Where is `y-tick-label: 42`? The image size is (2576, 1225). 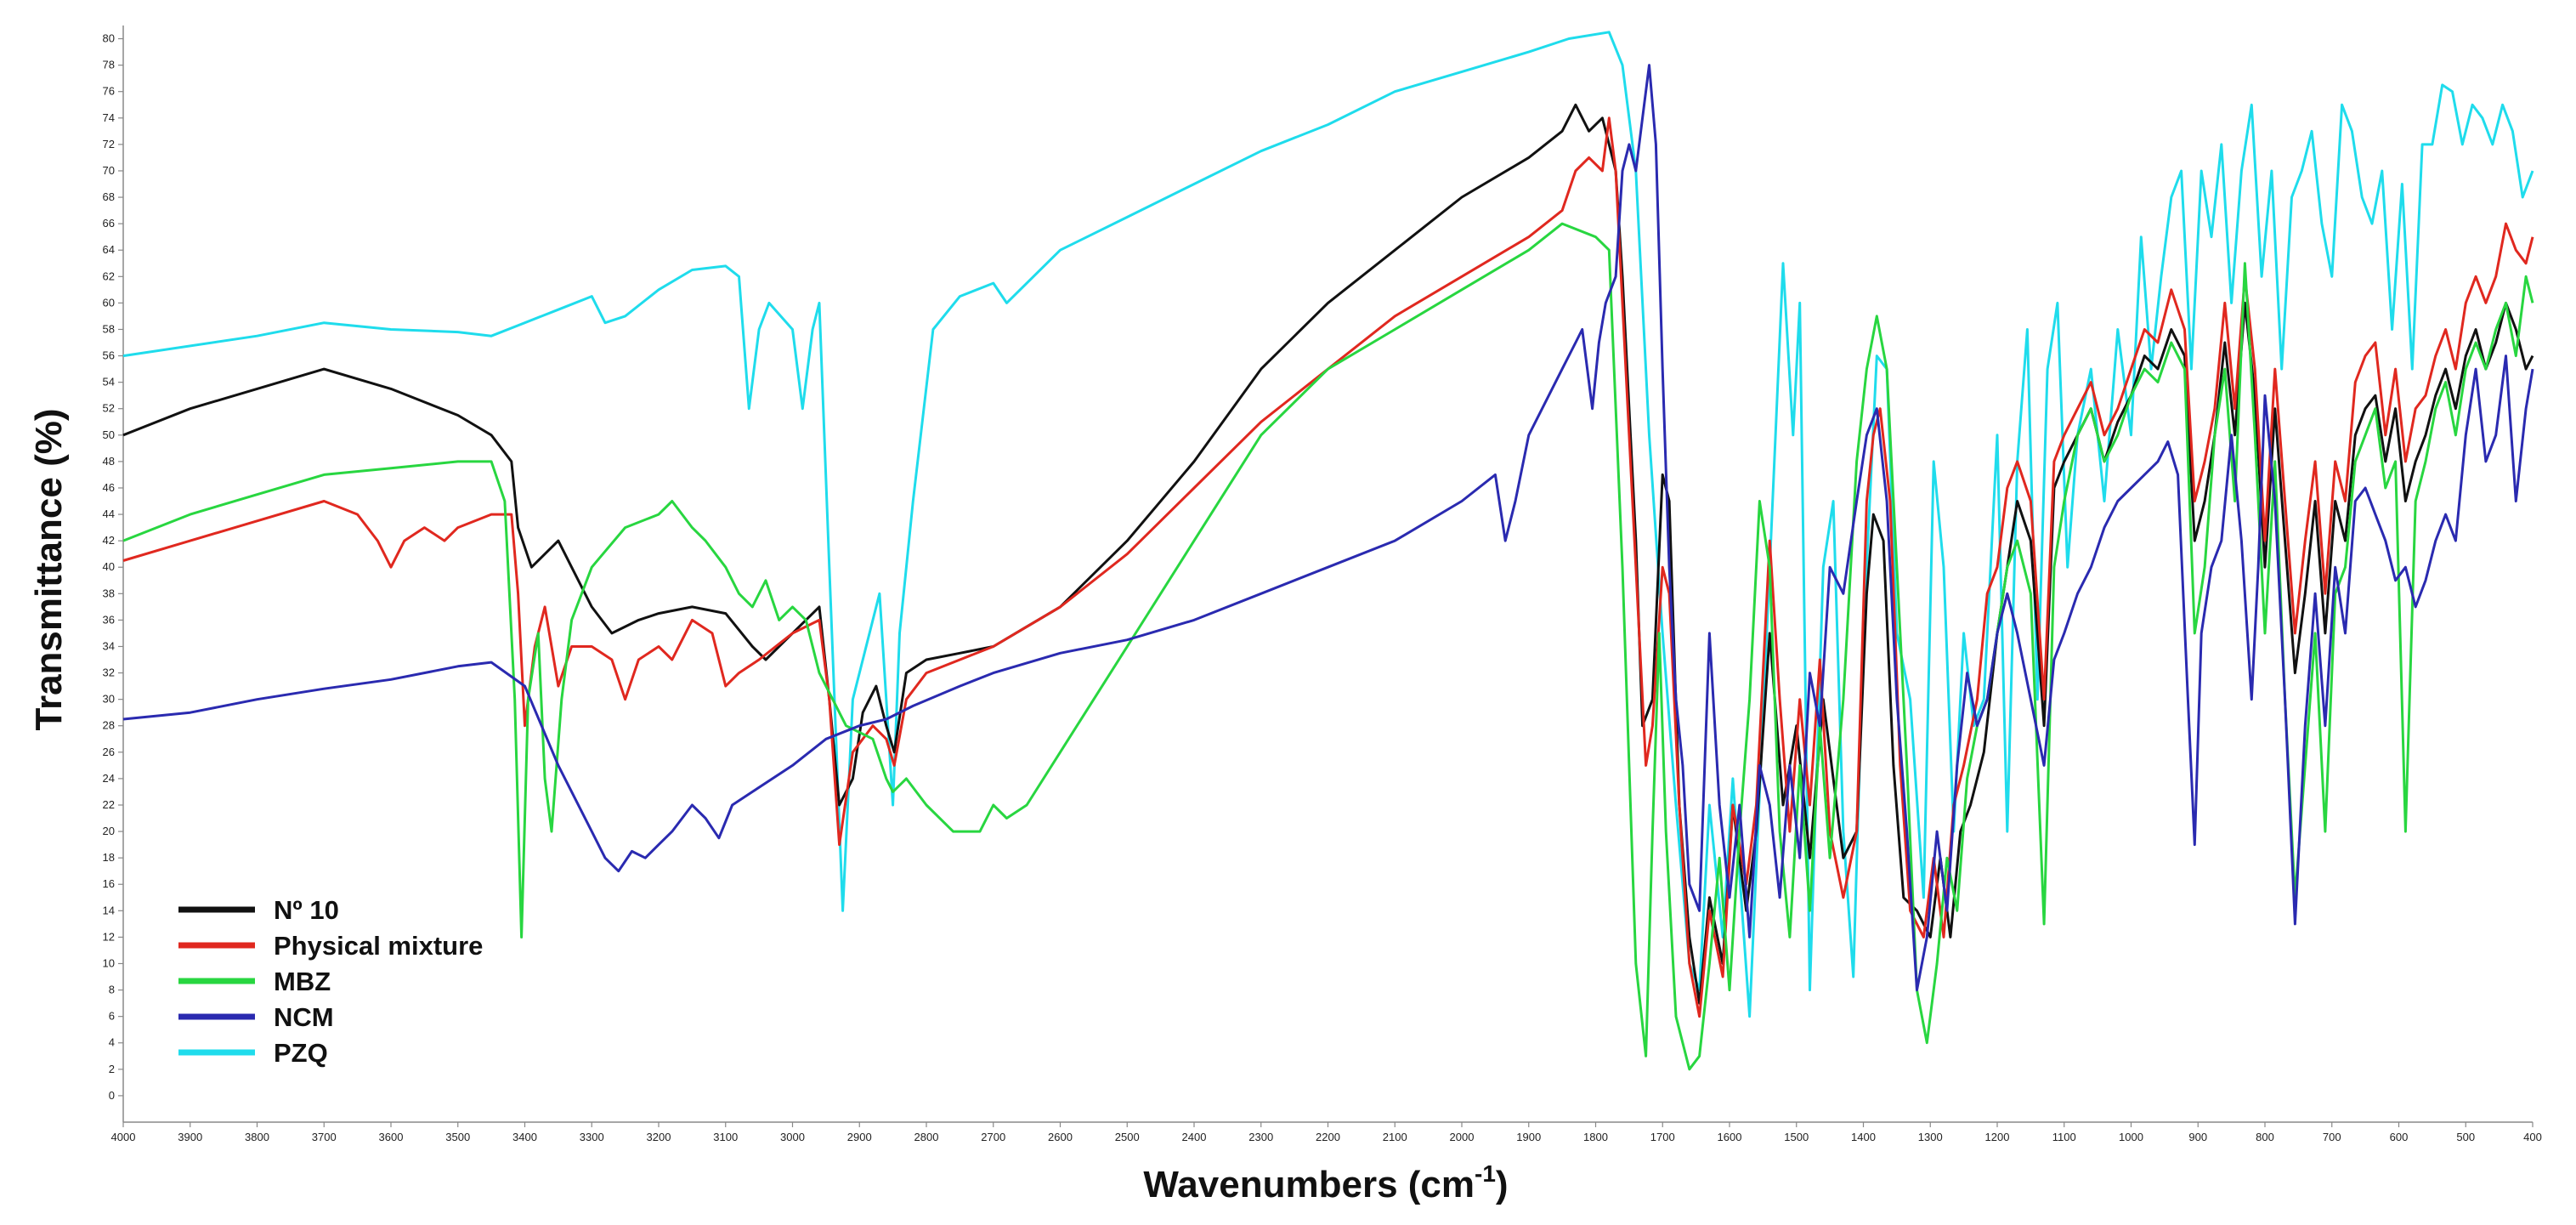 y-tick-label: 42 is located at coordinates (109, 540).